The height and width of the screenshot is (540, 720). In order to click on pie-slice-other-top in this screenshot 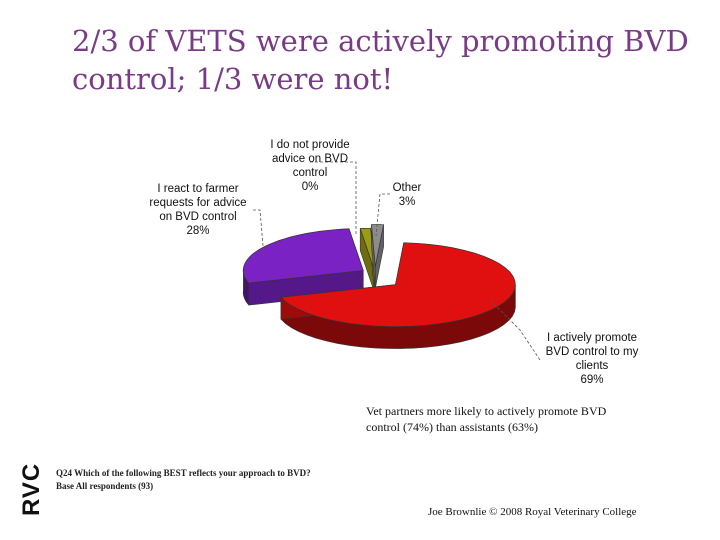, I will do `click(378, 245)`.